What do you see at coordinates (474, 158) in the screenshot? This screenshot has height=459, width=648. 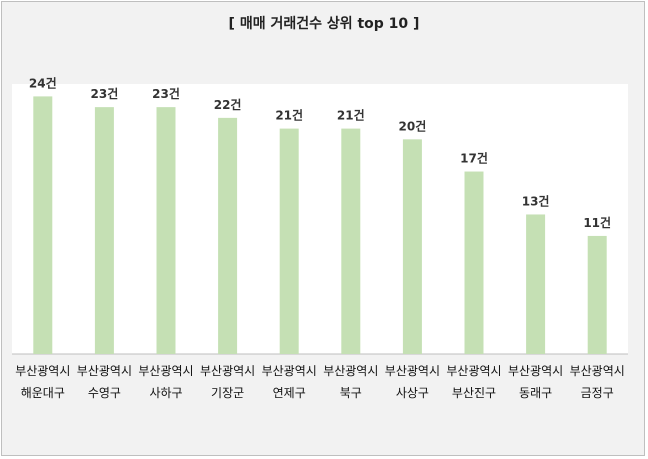 I see `data-label-8: 17건` at bounding box center [474, 158].